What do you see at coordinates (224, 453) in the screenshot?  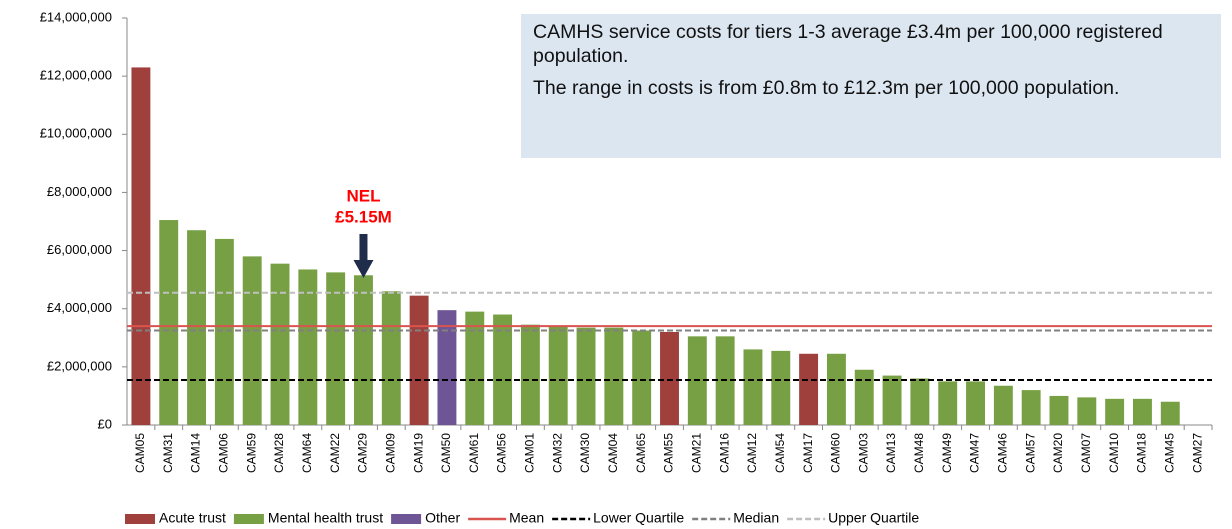 I see `x-tick-label: CAM06` at bounding box center [224, 453].